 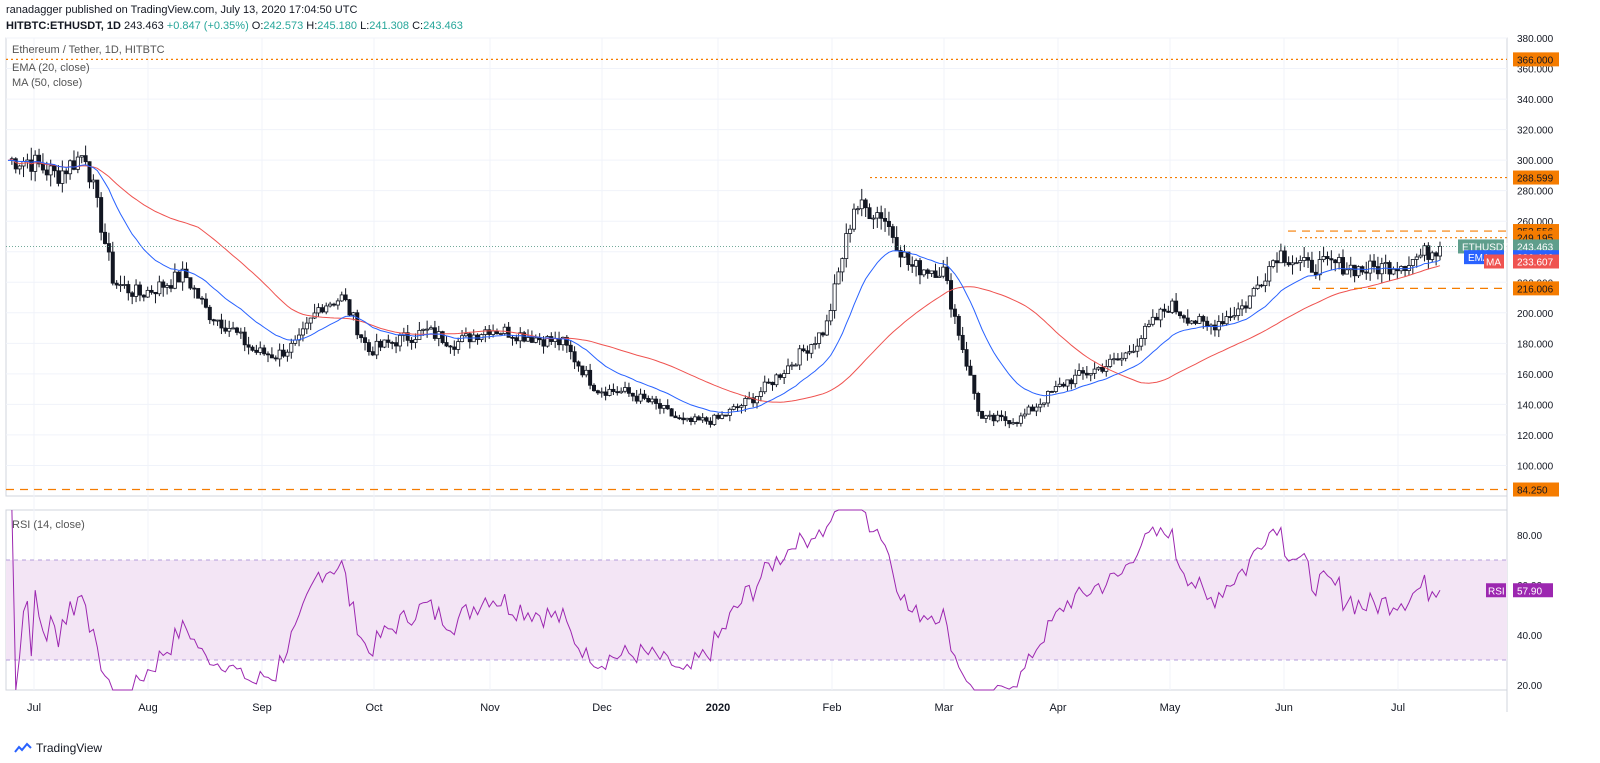 What do you see at coordinates (51, 68) in the screenshot?
I see `ema-legend: EMA (20, close)` at bounding box center [51, 68].